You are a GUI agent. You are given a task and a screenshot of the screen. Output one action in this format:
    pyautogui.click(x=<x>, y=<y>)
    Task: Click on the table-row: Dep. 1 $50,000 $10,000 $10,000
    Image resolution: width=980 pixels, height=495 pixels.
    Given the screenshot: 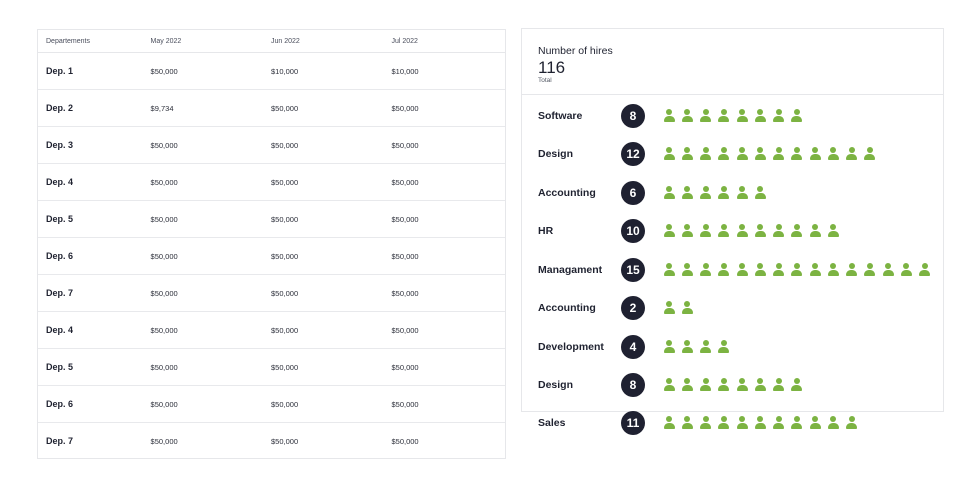 What is the action you would take?
    pyautogui.click(x=271, y=71)
    